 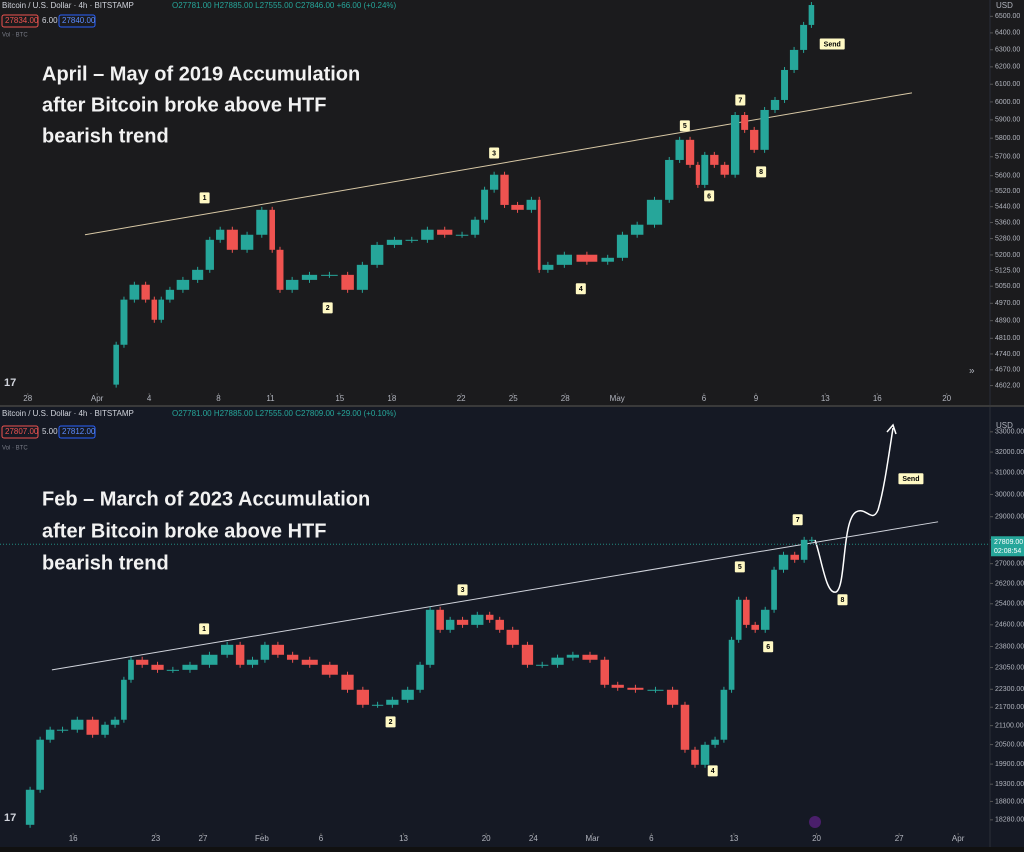 I want to click on y-tick-label: 5520.00, so click(x=1007, y=191).